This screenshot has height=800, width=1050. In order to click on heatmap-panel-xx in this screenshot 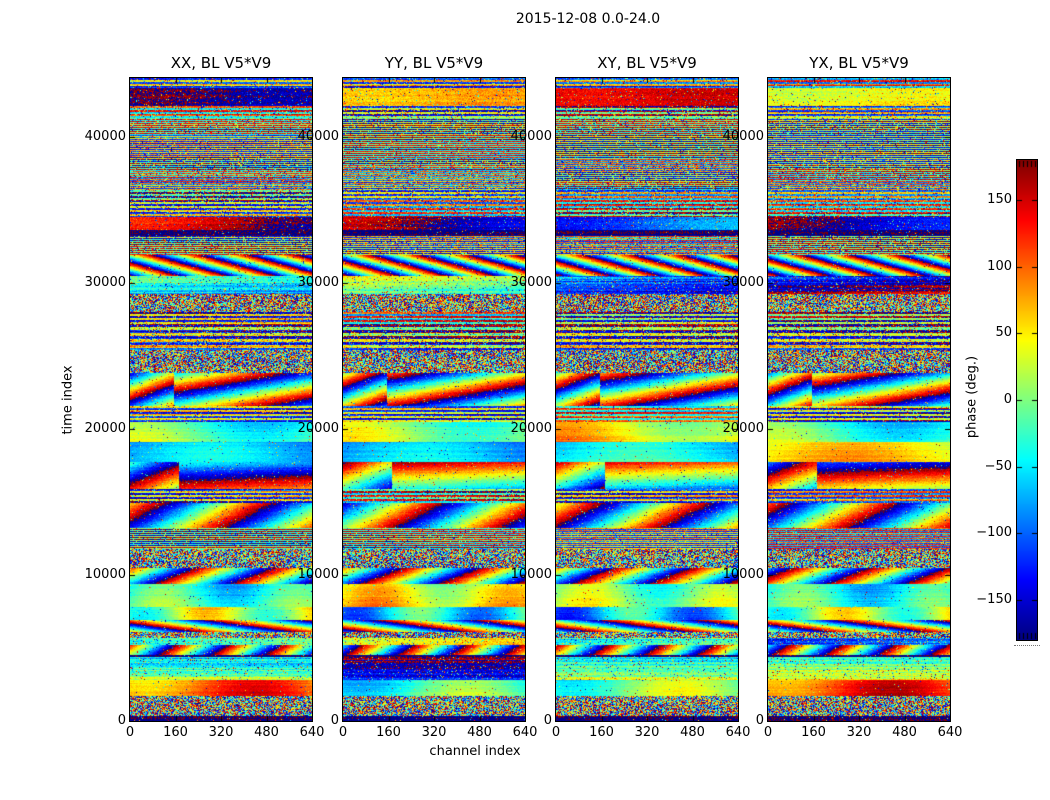, I will do `click(221, 399)`.